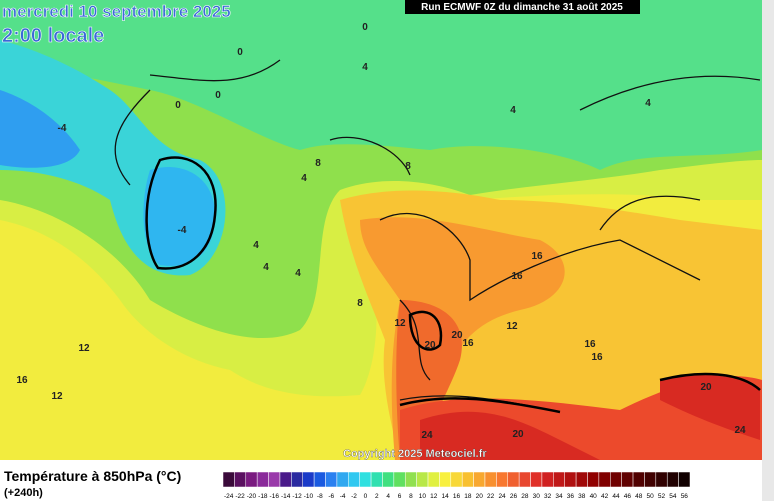 The width and height of the screenshot is (774, 501). I want to click on legend-tick-label: -8, so click(320, 496).